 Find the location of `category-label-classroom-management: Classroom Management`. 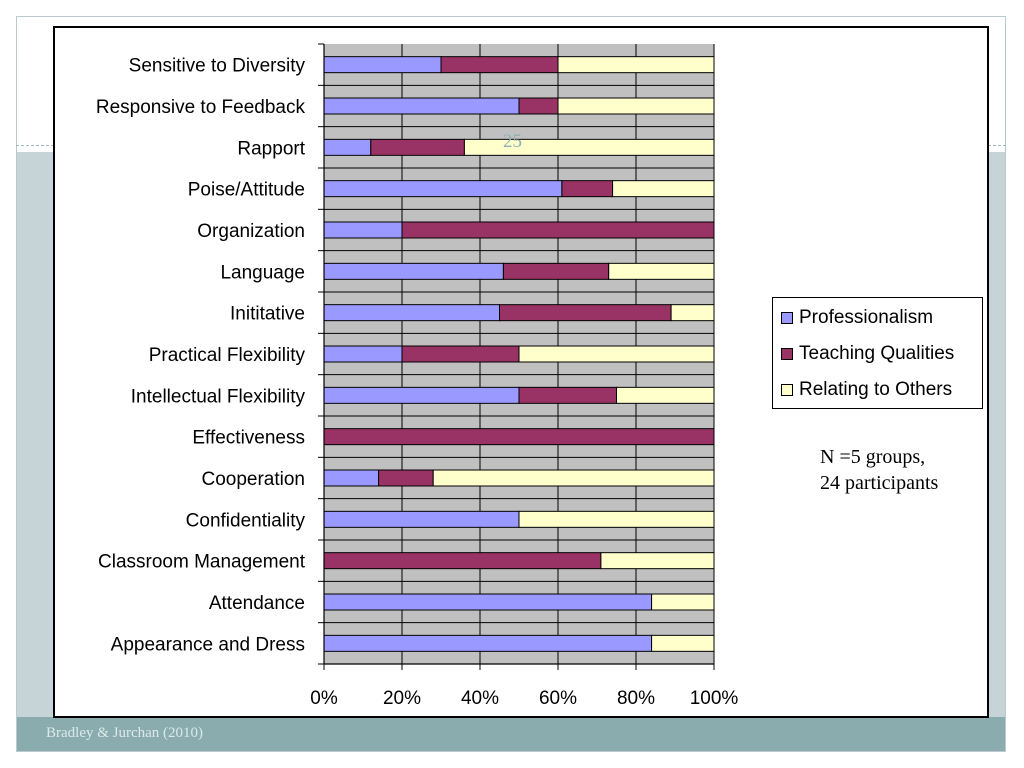

category-label-classroom-management: Classroom Management is located at coordinates (202, 562).